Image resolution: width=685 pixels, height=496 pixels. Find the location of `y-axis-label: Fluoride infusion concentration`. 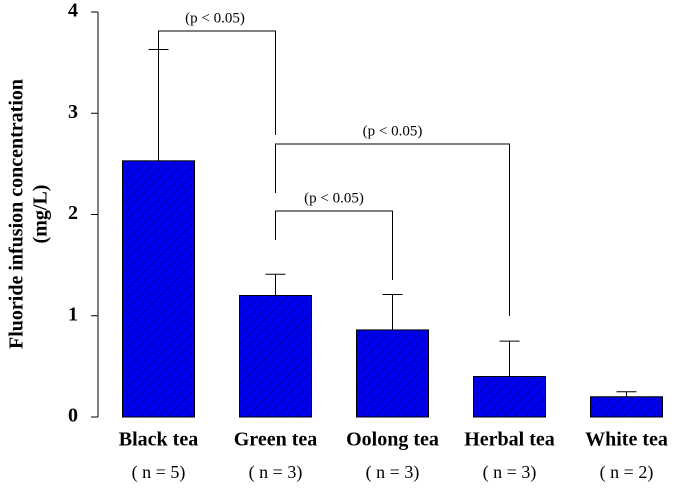

y-axis-label: Fluoride infusion concentration is located at coordinates (17, 214).